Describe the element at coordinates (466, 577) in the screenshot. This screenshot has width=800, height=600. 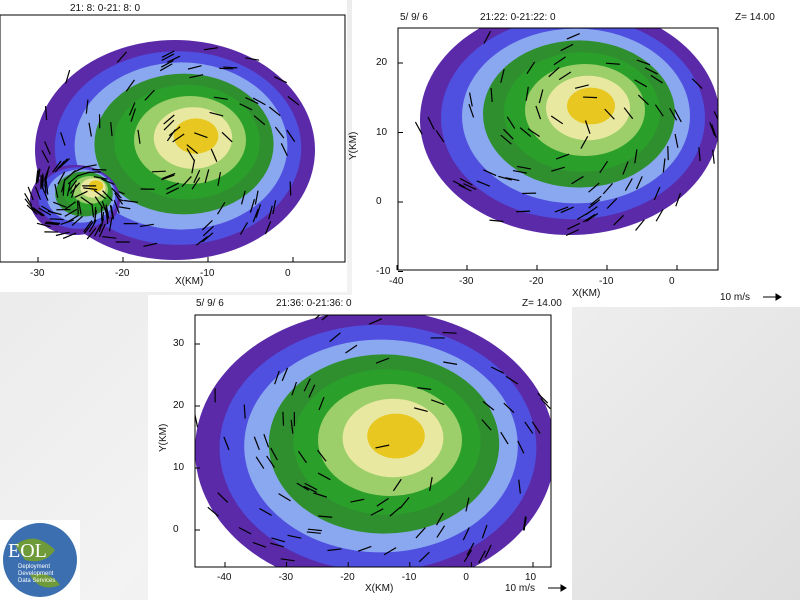
I see `x-tick-label: 0` at that location.